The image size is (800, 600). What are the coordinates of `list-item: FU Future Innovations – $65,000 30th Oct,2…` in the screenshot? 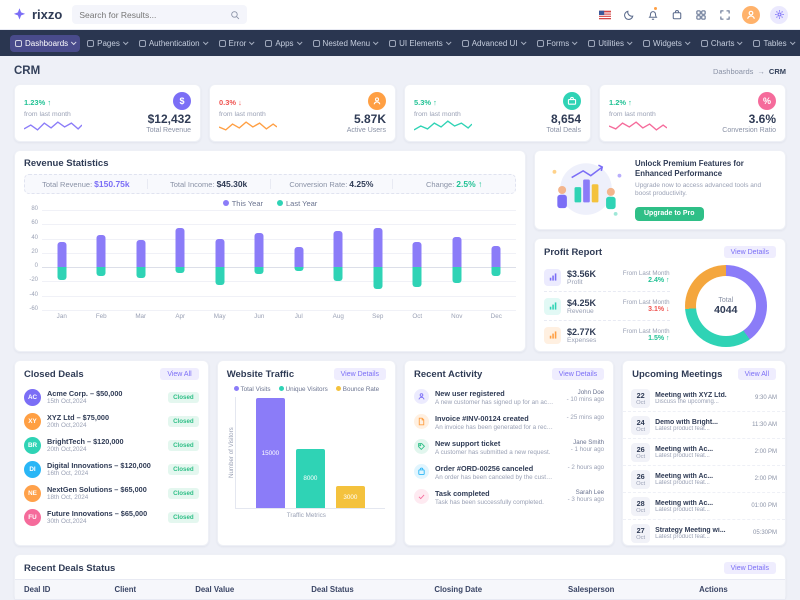 It's located at (111, 517).